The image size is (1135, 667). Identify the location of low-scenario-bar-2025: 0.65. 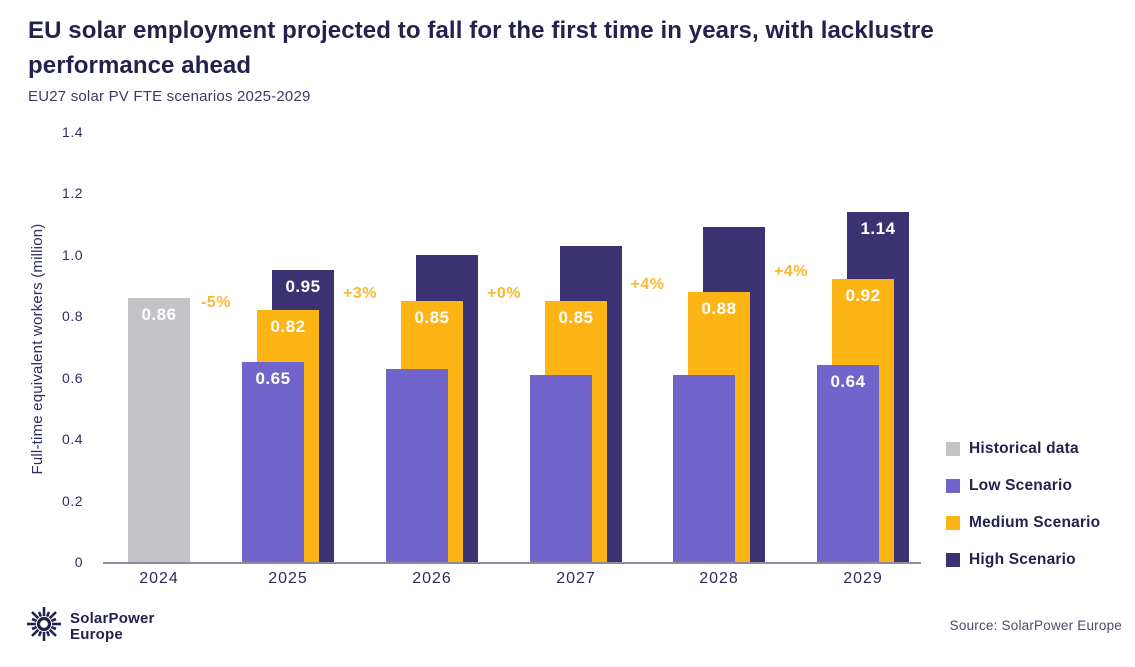
(273, 462).